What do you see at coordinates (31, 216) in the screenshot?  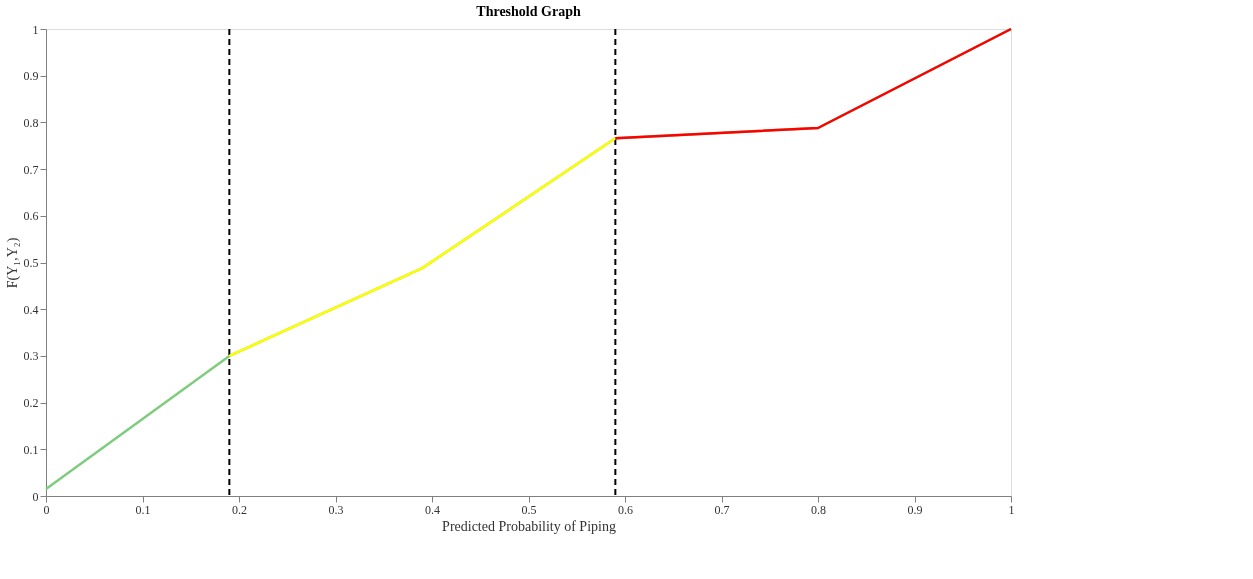 I see `y-tick-label: 0.6` at bounding box center [31, 216].